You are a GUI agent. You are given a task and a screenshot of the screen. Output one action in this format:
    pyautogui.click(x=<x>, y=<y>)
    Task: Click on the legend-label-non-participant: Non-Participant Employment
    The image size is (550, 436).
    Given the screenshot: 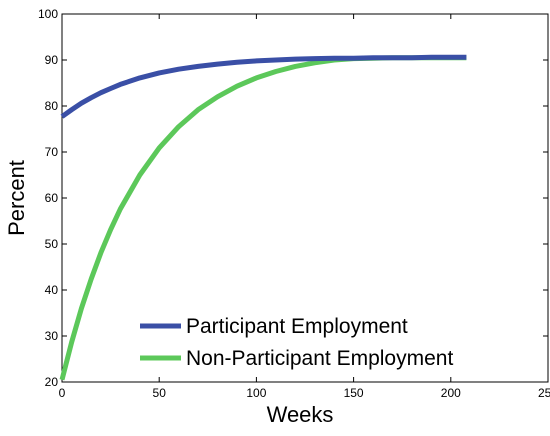 What is the action you would take?
    pyautogui.click(x=319, y=358)
    